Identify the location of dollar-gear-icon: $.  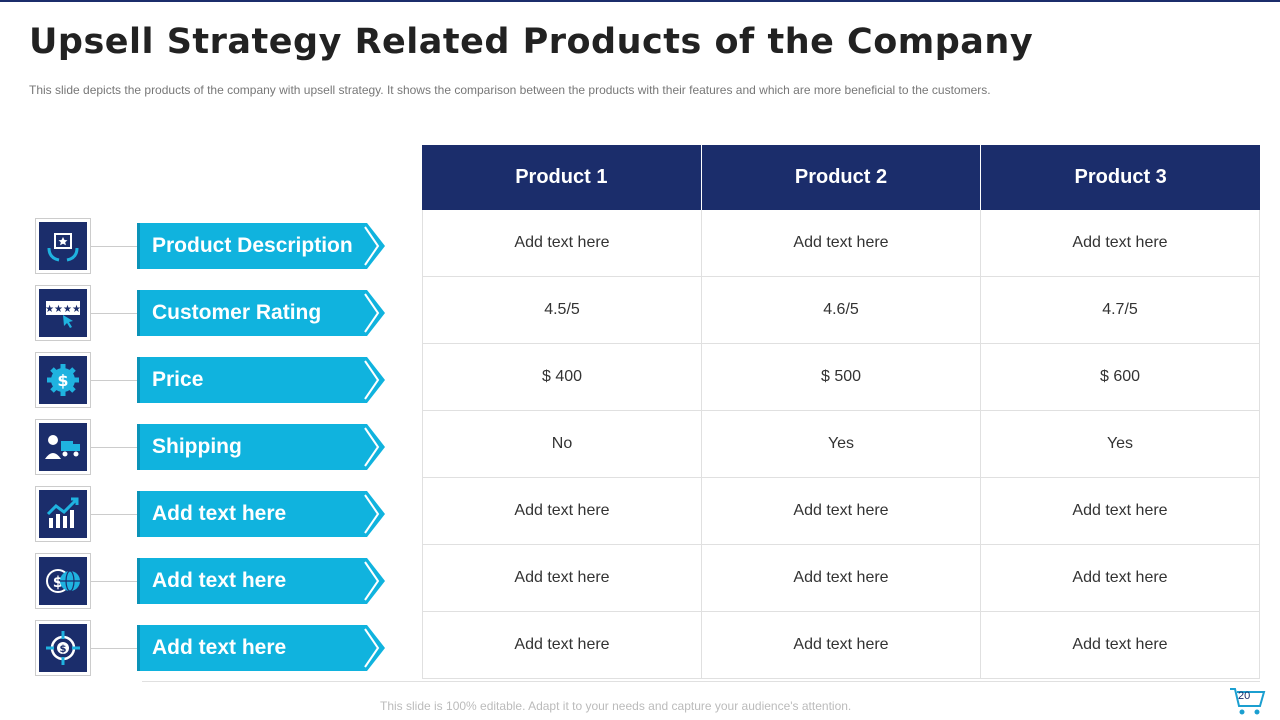
(63, 380).